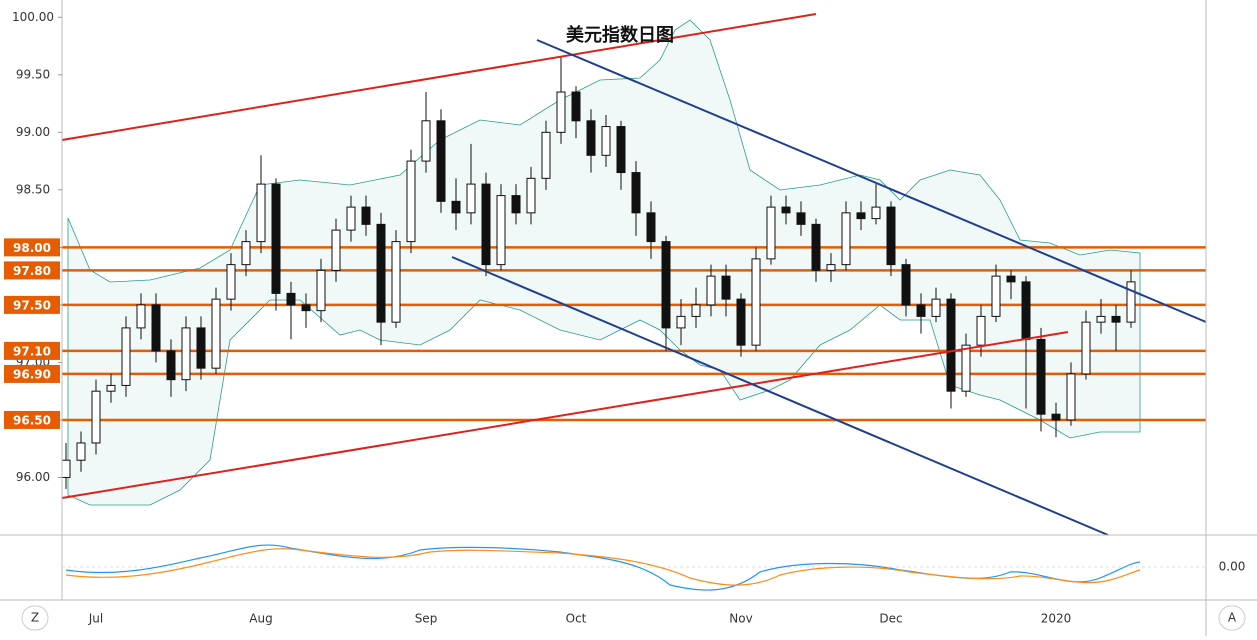 The width and height of the screenshot is (1257, 640). Describe the element at coordinates (439, 77) in the screenshot. I see `trendline` at that location.